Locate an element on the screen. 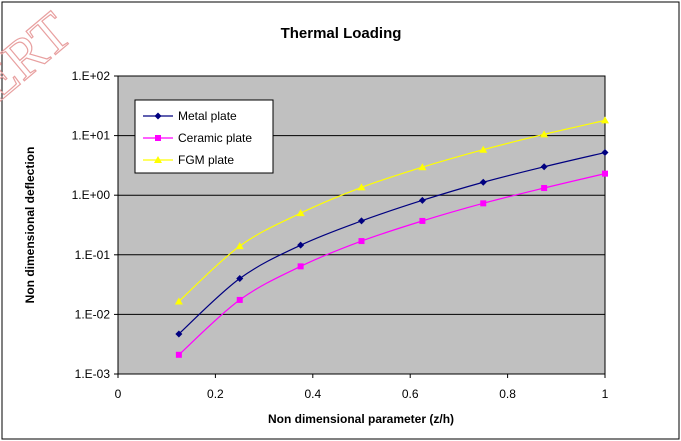  legend-label: FGM plate is located at coordinates (206, 160).